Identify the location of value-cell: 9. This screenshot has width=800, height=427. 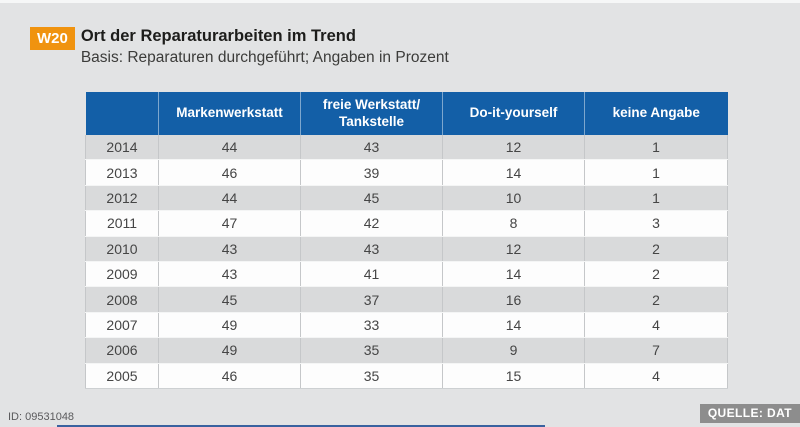
(513, 350).